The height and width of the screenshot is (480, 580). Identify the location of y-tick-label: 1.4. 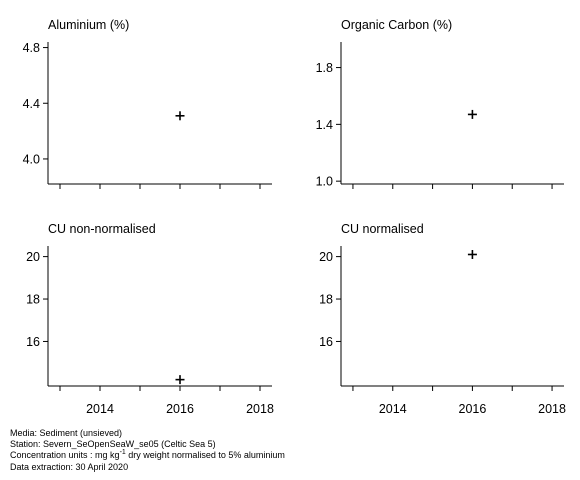
(324, 125).